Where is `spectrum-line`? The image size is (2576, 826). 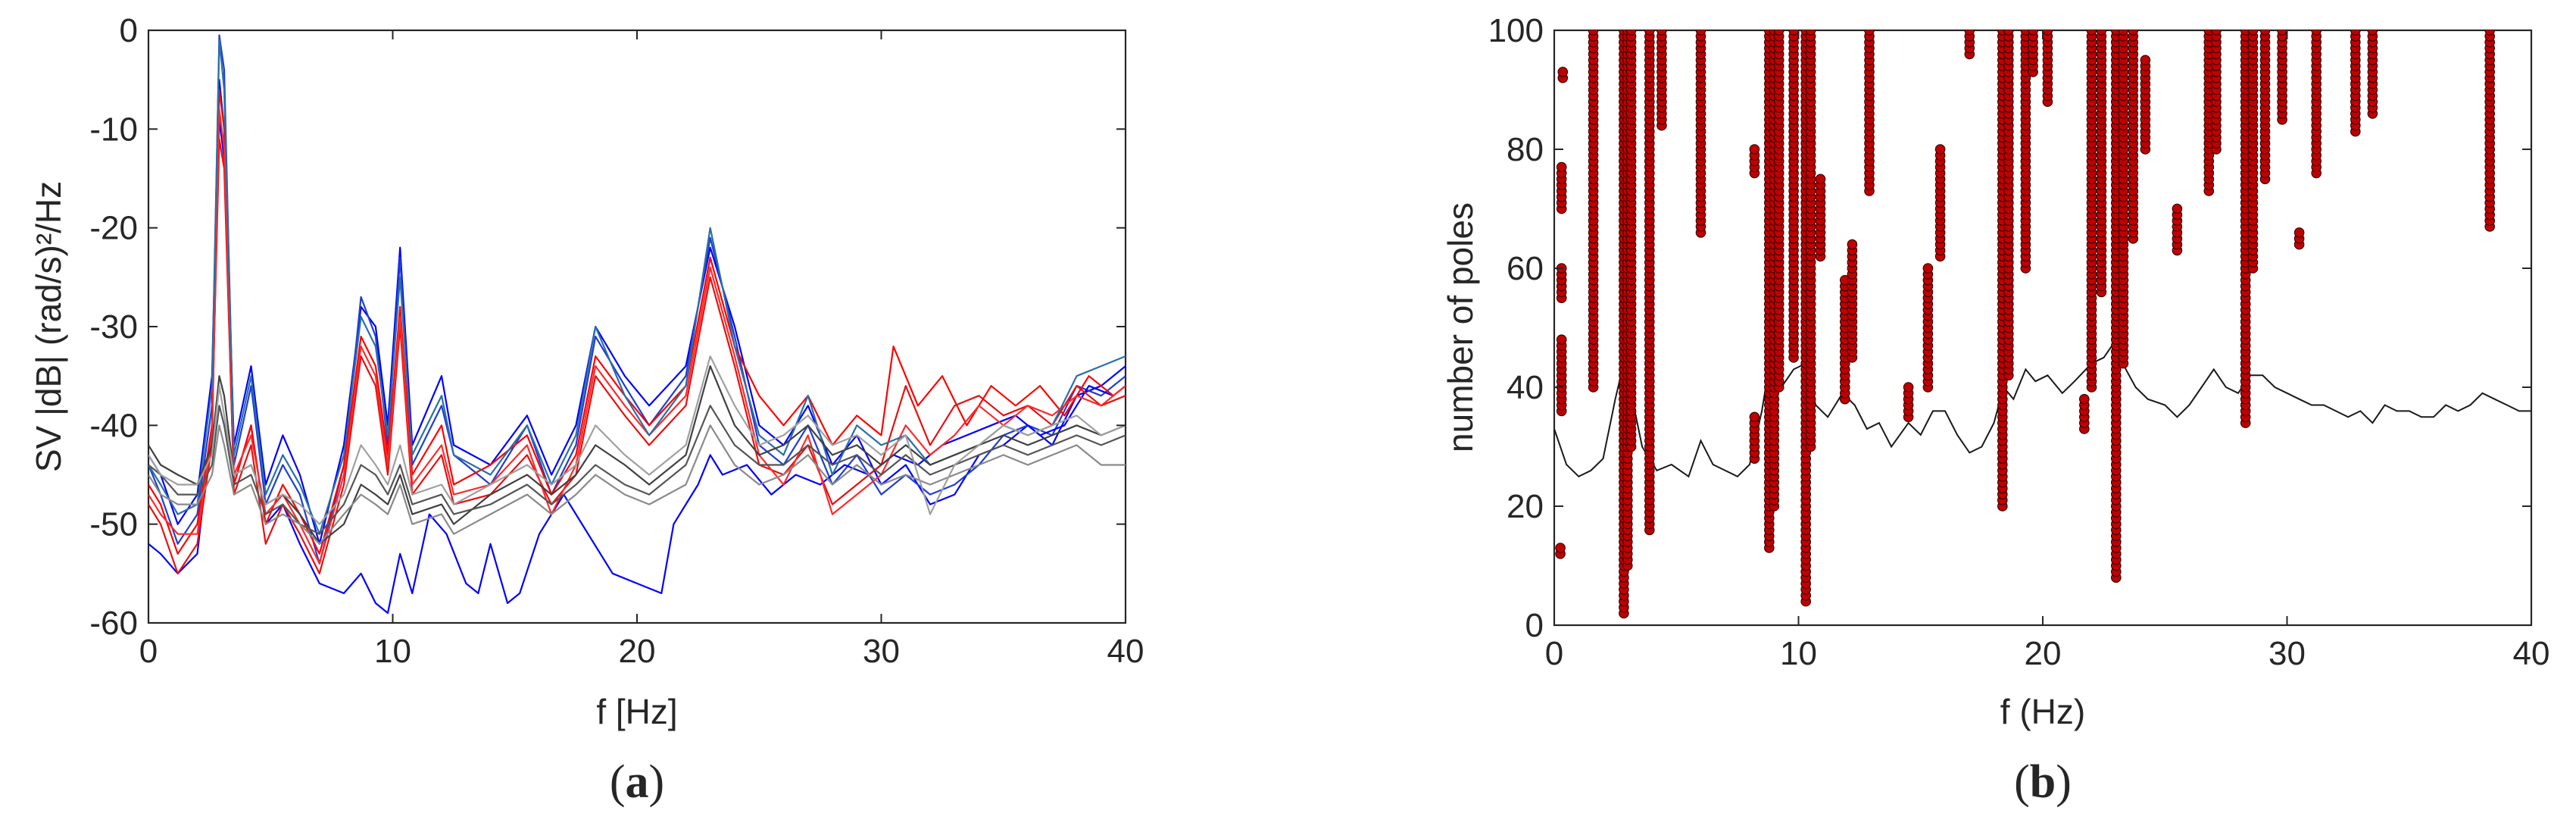 spectrum-line is located at coordinates (2043, 408).